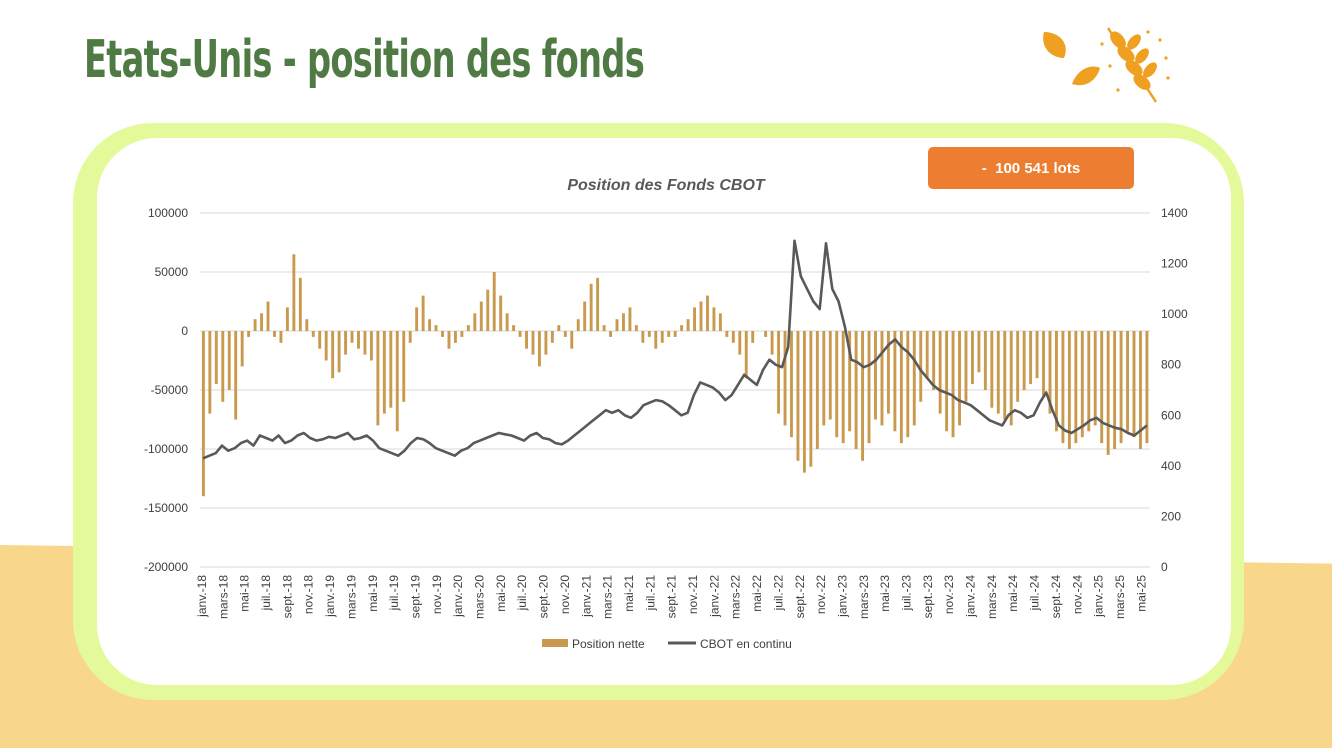 Image resolution: width=1332 pixels, height=748 pixels. Describe the element at coordinates (736, 597) in the screenshot. I see `x-tick-label: mars-22` at that location.